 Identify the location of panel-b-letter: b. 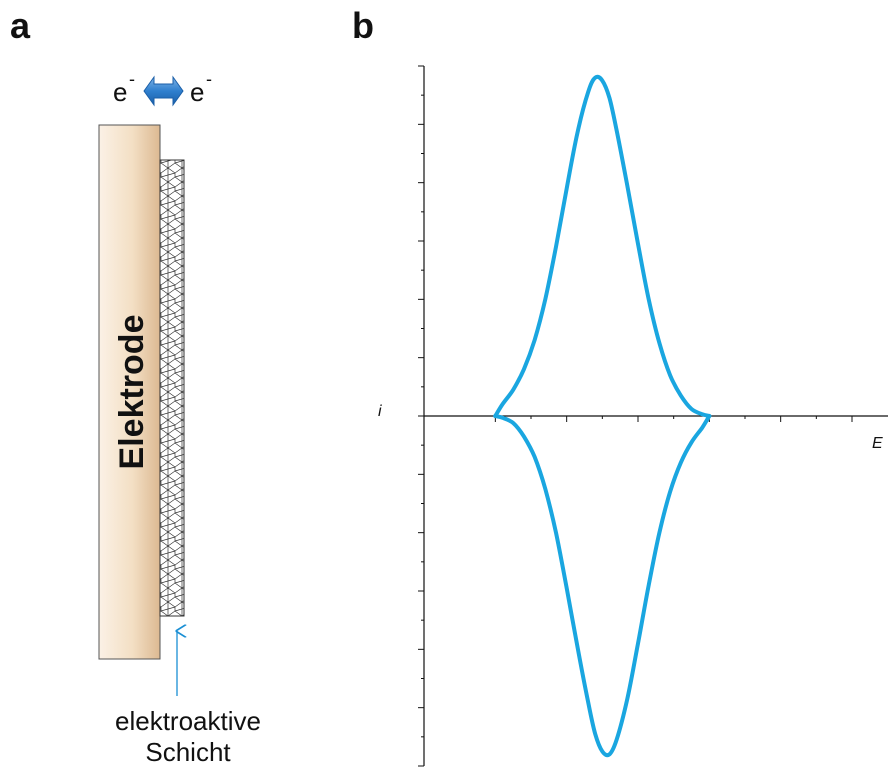
(363, 25).